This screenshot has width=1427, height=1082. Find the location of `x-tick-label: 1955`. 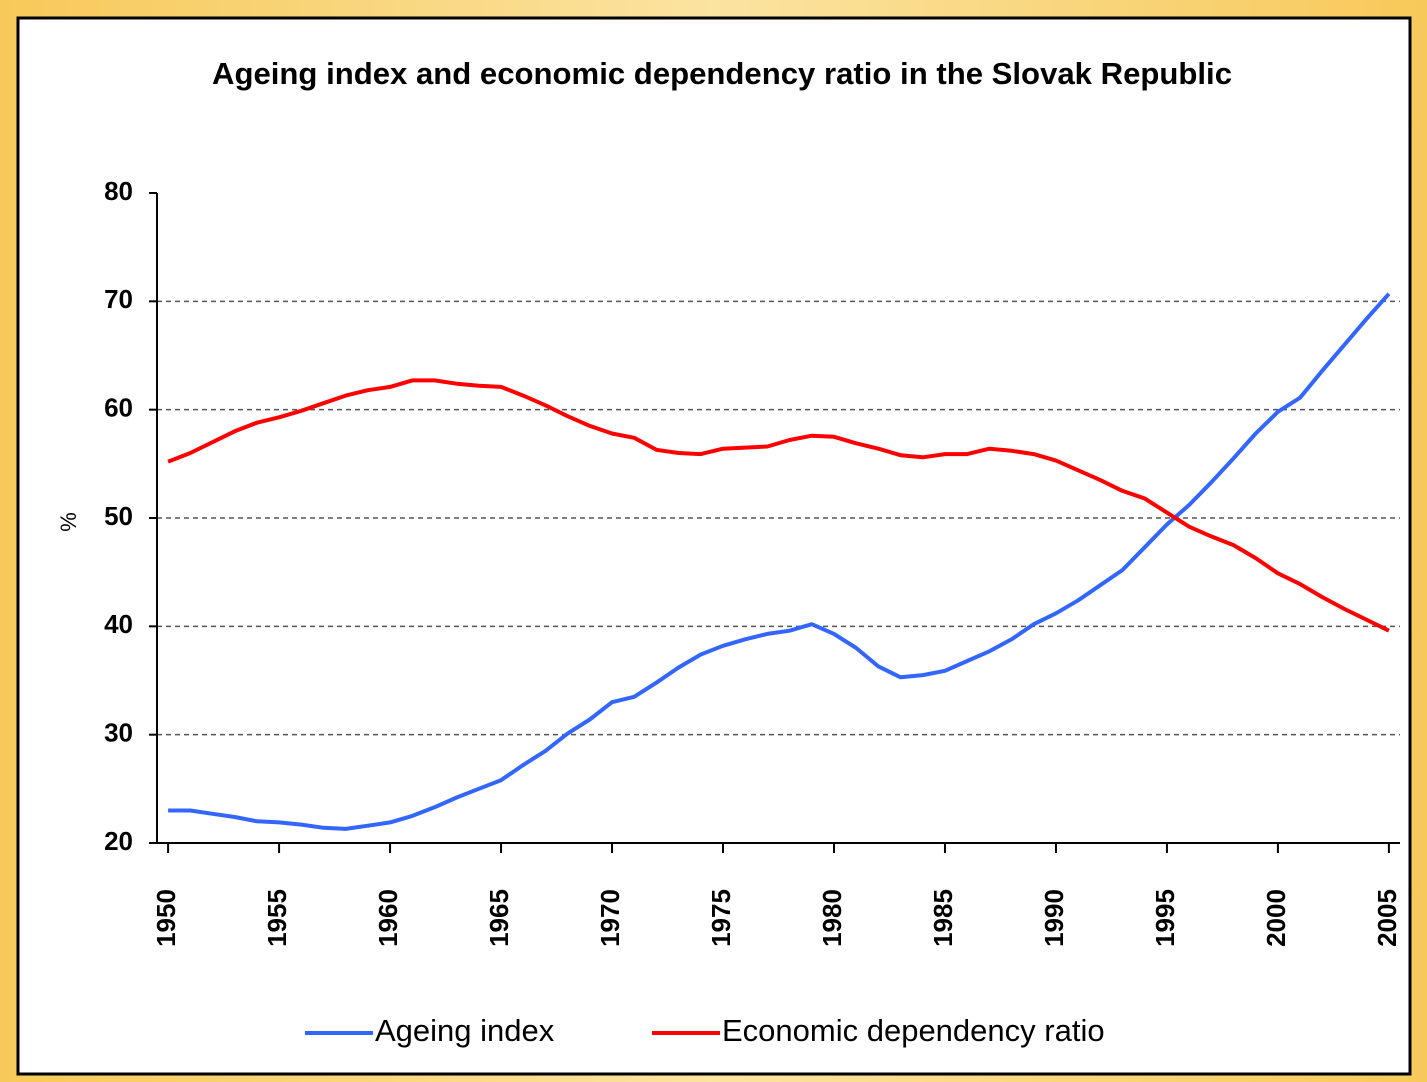

x-tick-label: 1955 is located at coordinates (277, 918).